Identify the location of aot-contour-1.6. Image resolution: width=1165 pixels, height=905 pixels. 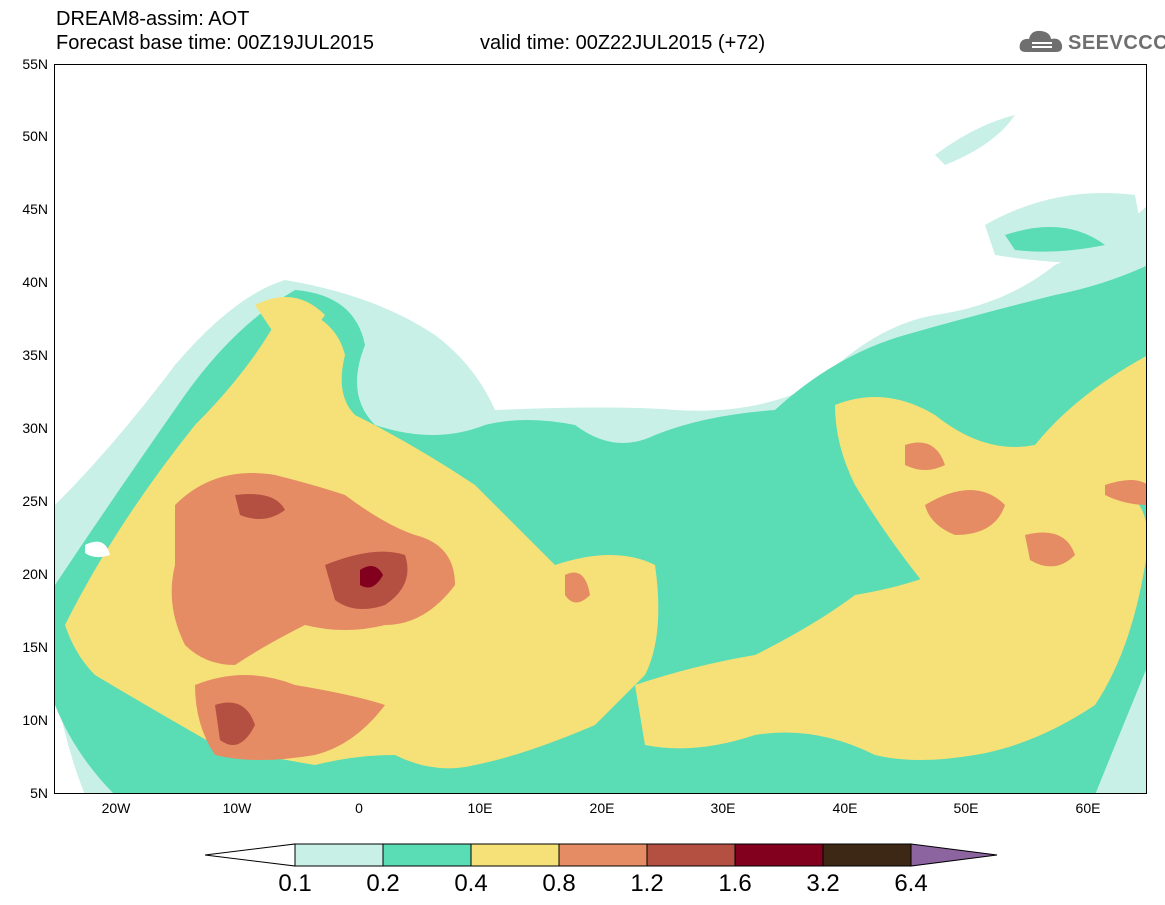
(371, 577).